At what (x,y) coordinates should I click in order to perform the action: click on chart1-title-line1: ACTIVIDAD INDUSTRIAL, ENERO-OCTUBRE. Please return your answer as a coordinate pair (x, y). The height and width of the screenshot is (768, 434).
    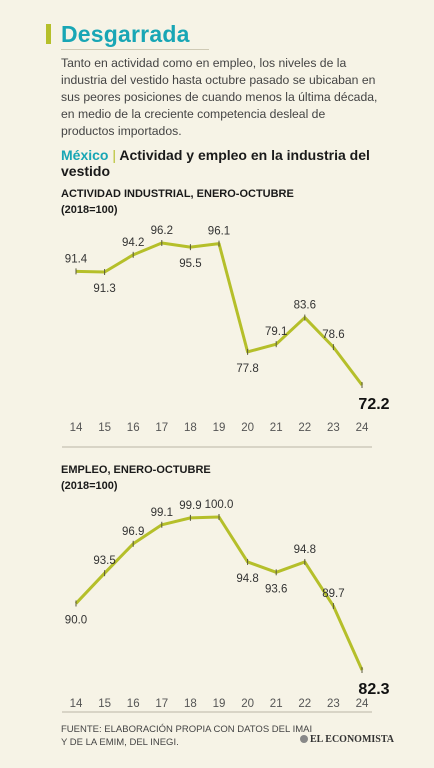
    Looking at the image, I should click on (177, 194).